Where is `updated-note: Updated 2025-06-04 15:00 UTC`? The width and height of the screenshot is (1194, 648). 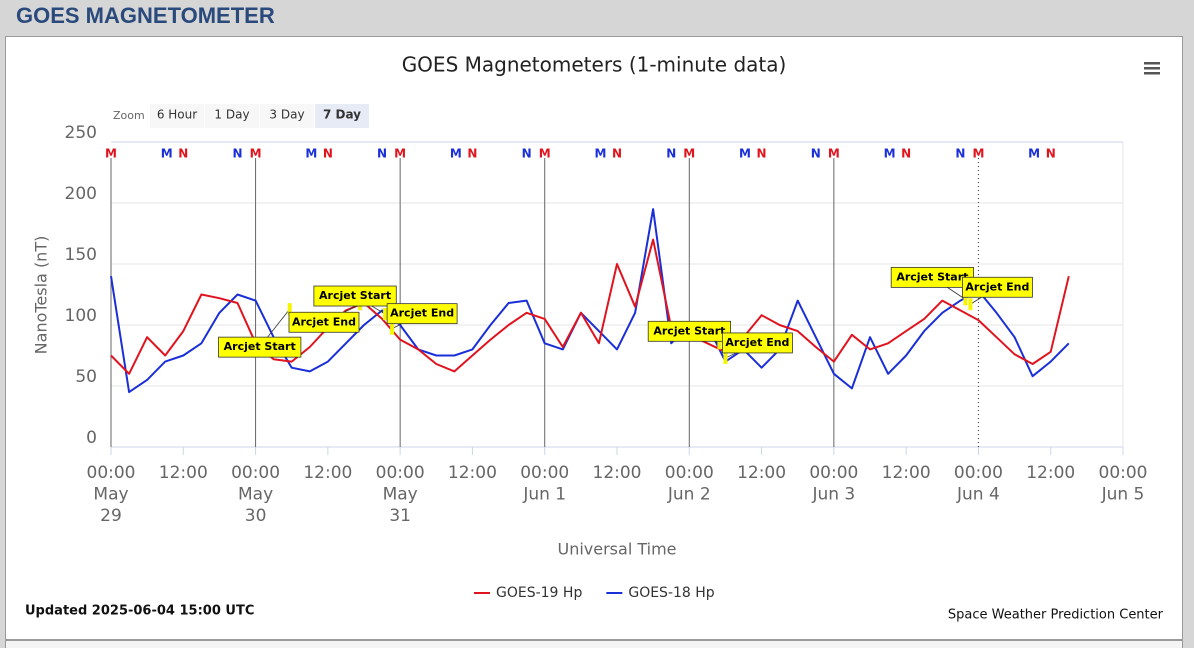 updated-note: Updated 2025-06-04 15:00 UTC is located at coordinates (139, 611).